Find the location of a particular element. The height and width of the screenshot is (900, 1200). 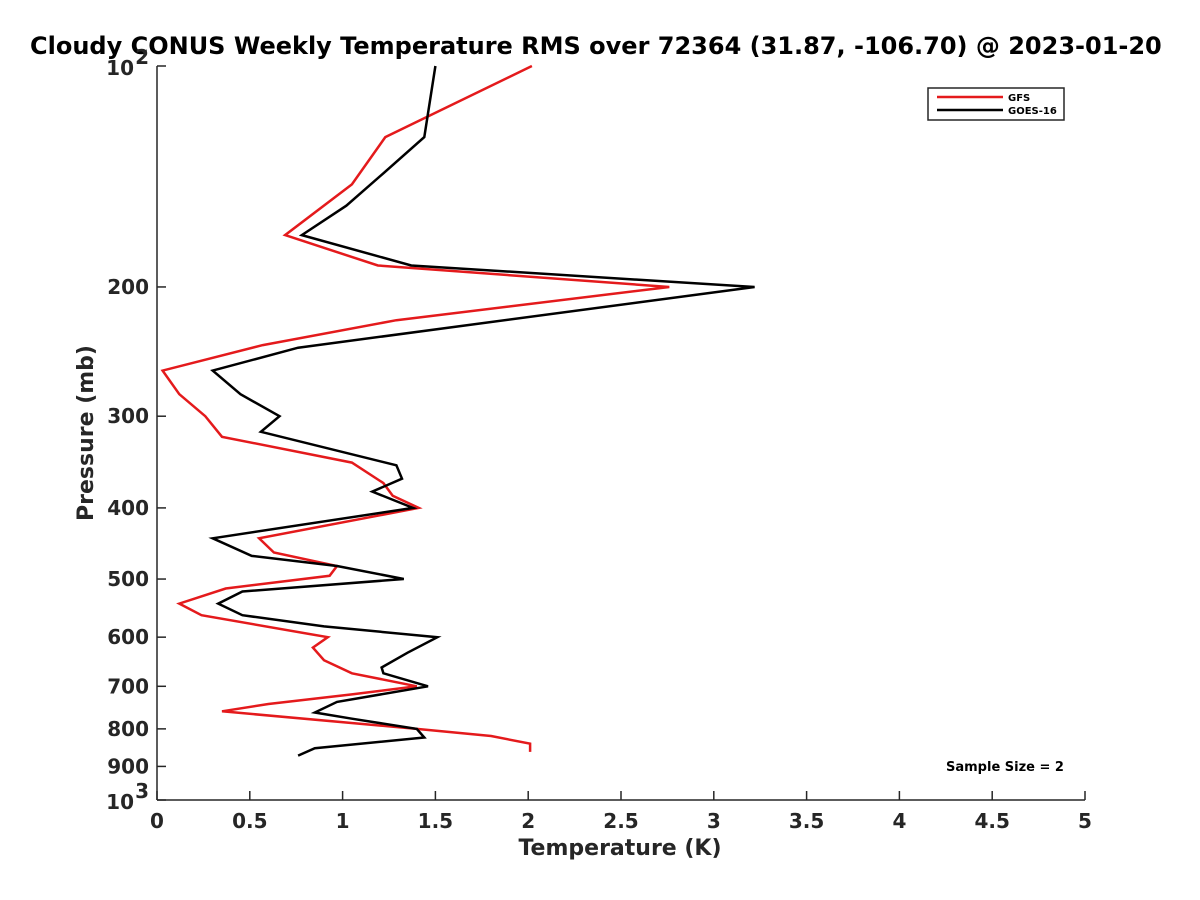

x-tick-label: 5 is located at coordinates (1085, 821).